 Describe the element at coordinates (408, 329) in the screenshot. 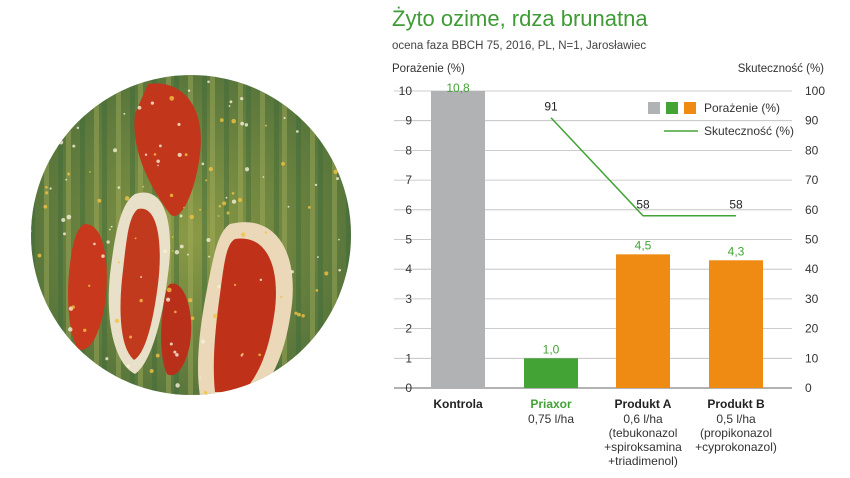

I see `y-tick-label: 2` at that location.